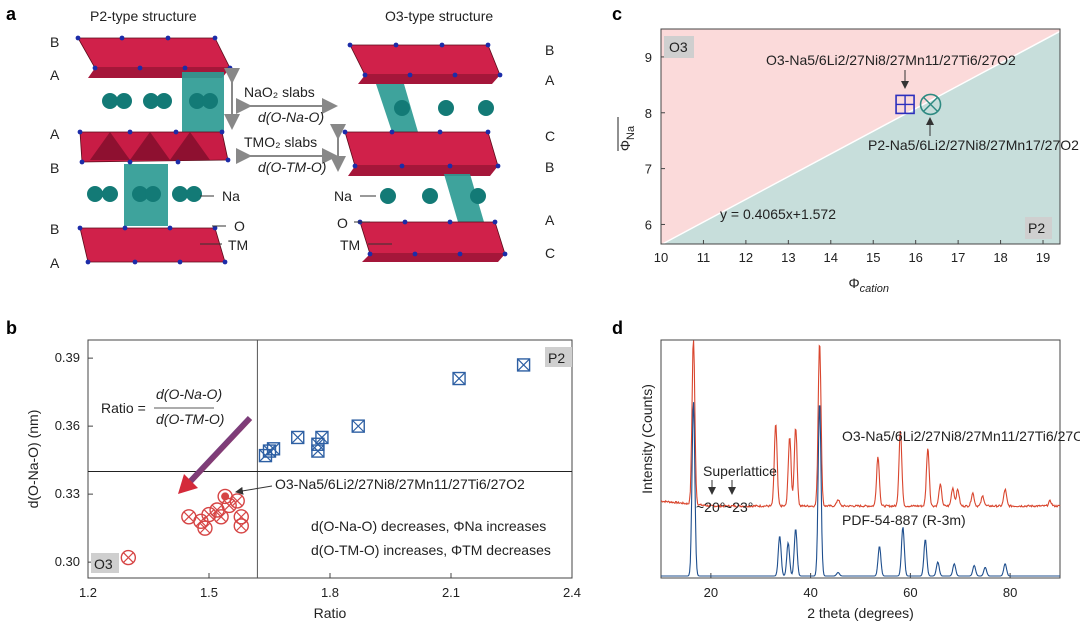 This screenshot has height=637, width=1080. I want to click on chart-d-ylabel: Intensity (Counts), so click(647, 439).